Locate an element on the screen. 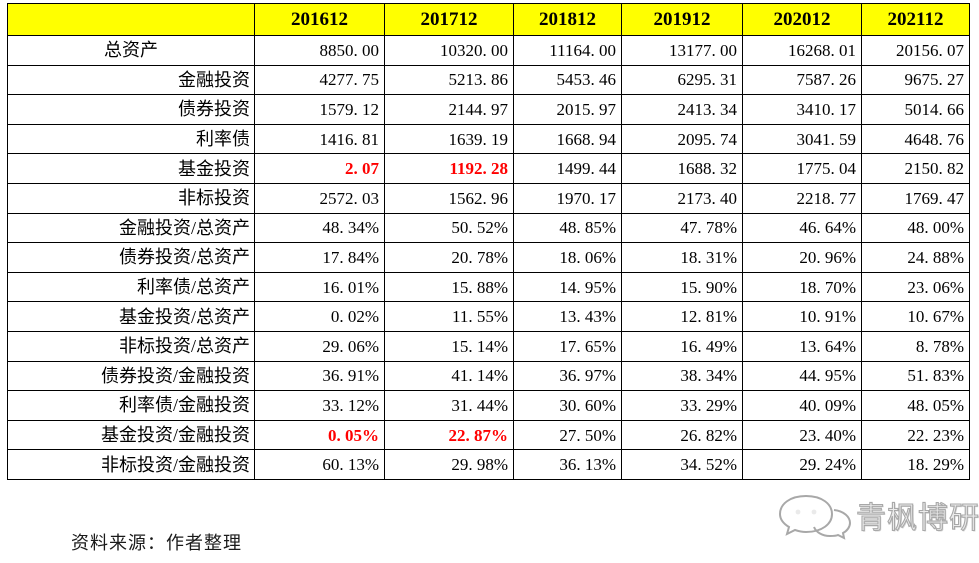 This screenshot has width=979, height=563. cell-value: 33. 29% is located at coordinates (682, 405).